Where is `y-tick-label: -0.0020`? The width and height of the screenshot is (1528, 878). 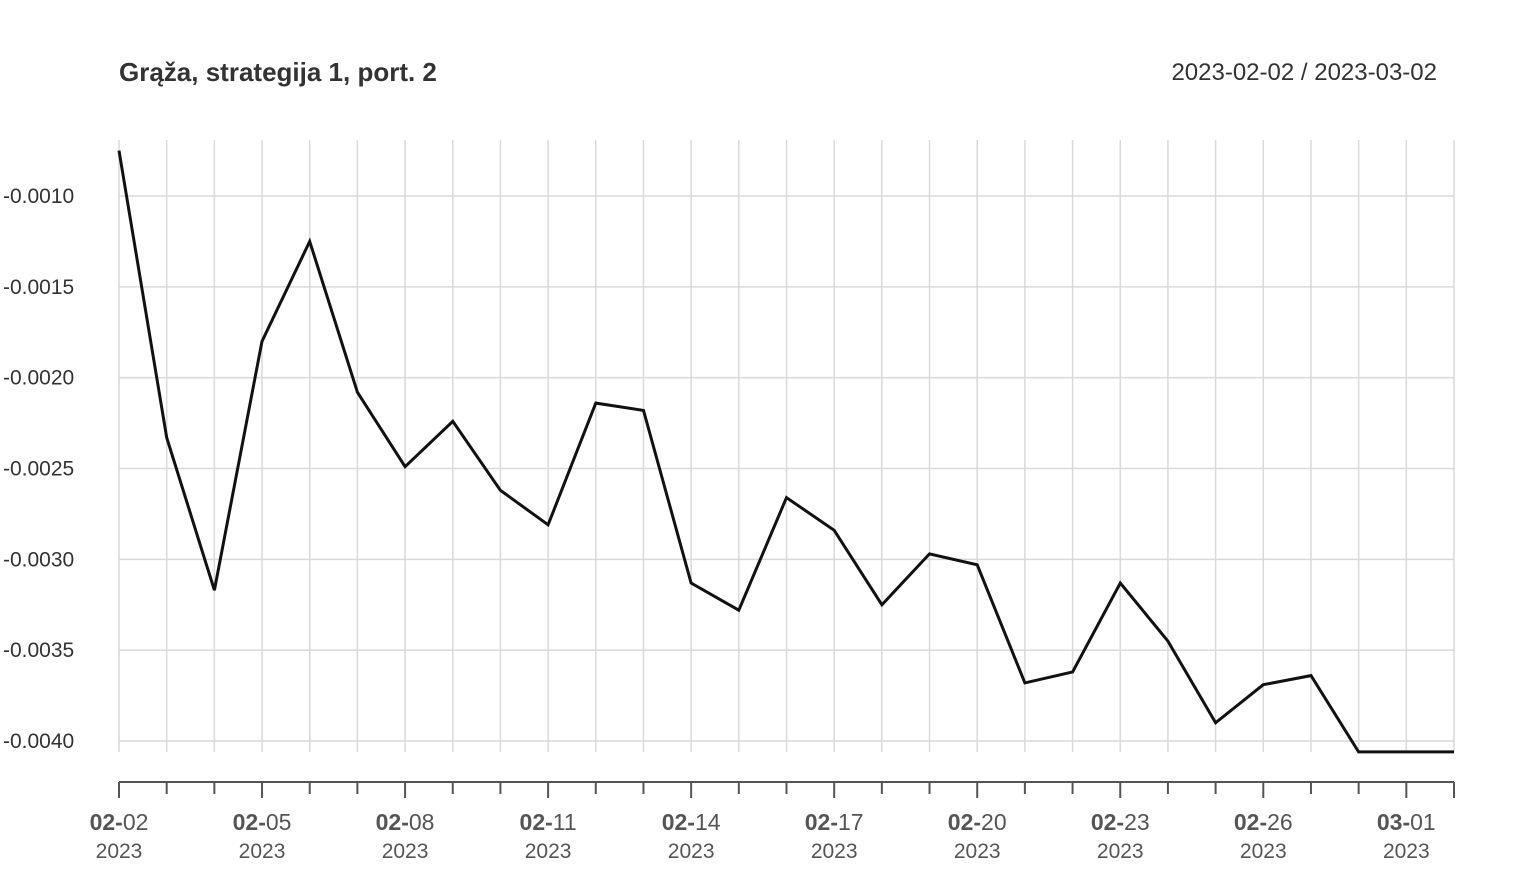
y-tick-label: -0.0020 is located at coordinates (38, 378).